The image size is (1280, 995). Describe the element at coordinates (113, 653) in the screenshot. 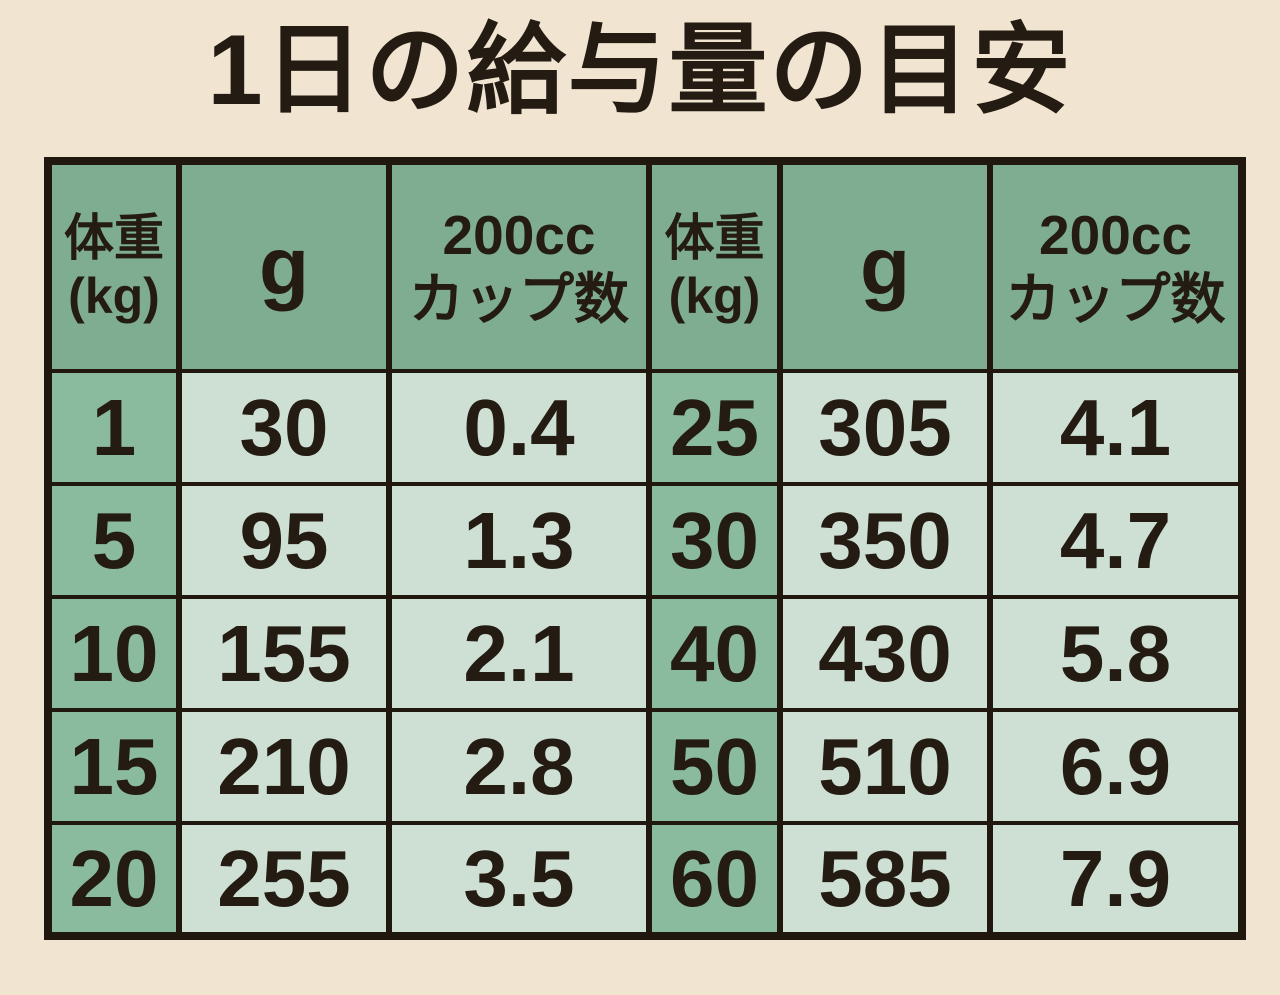

I see `weight-cell: 10` at that location.